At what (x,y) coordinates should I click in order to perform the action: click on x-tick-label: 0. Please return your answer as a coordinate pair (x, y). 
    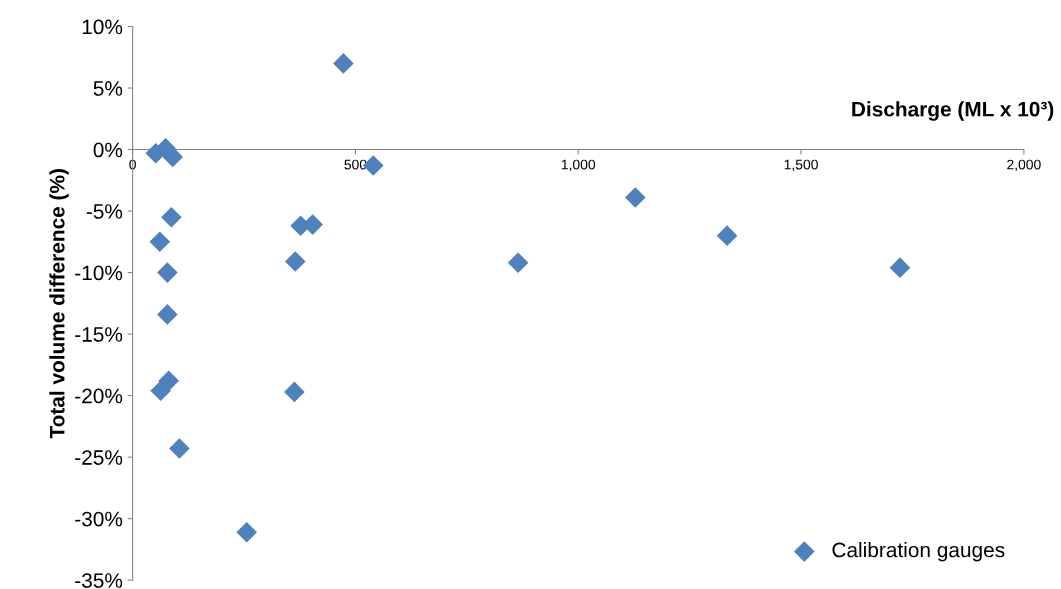
    Looking at the image, I should click on (132, 164).